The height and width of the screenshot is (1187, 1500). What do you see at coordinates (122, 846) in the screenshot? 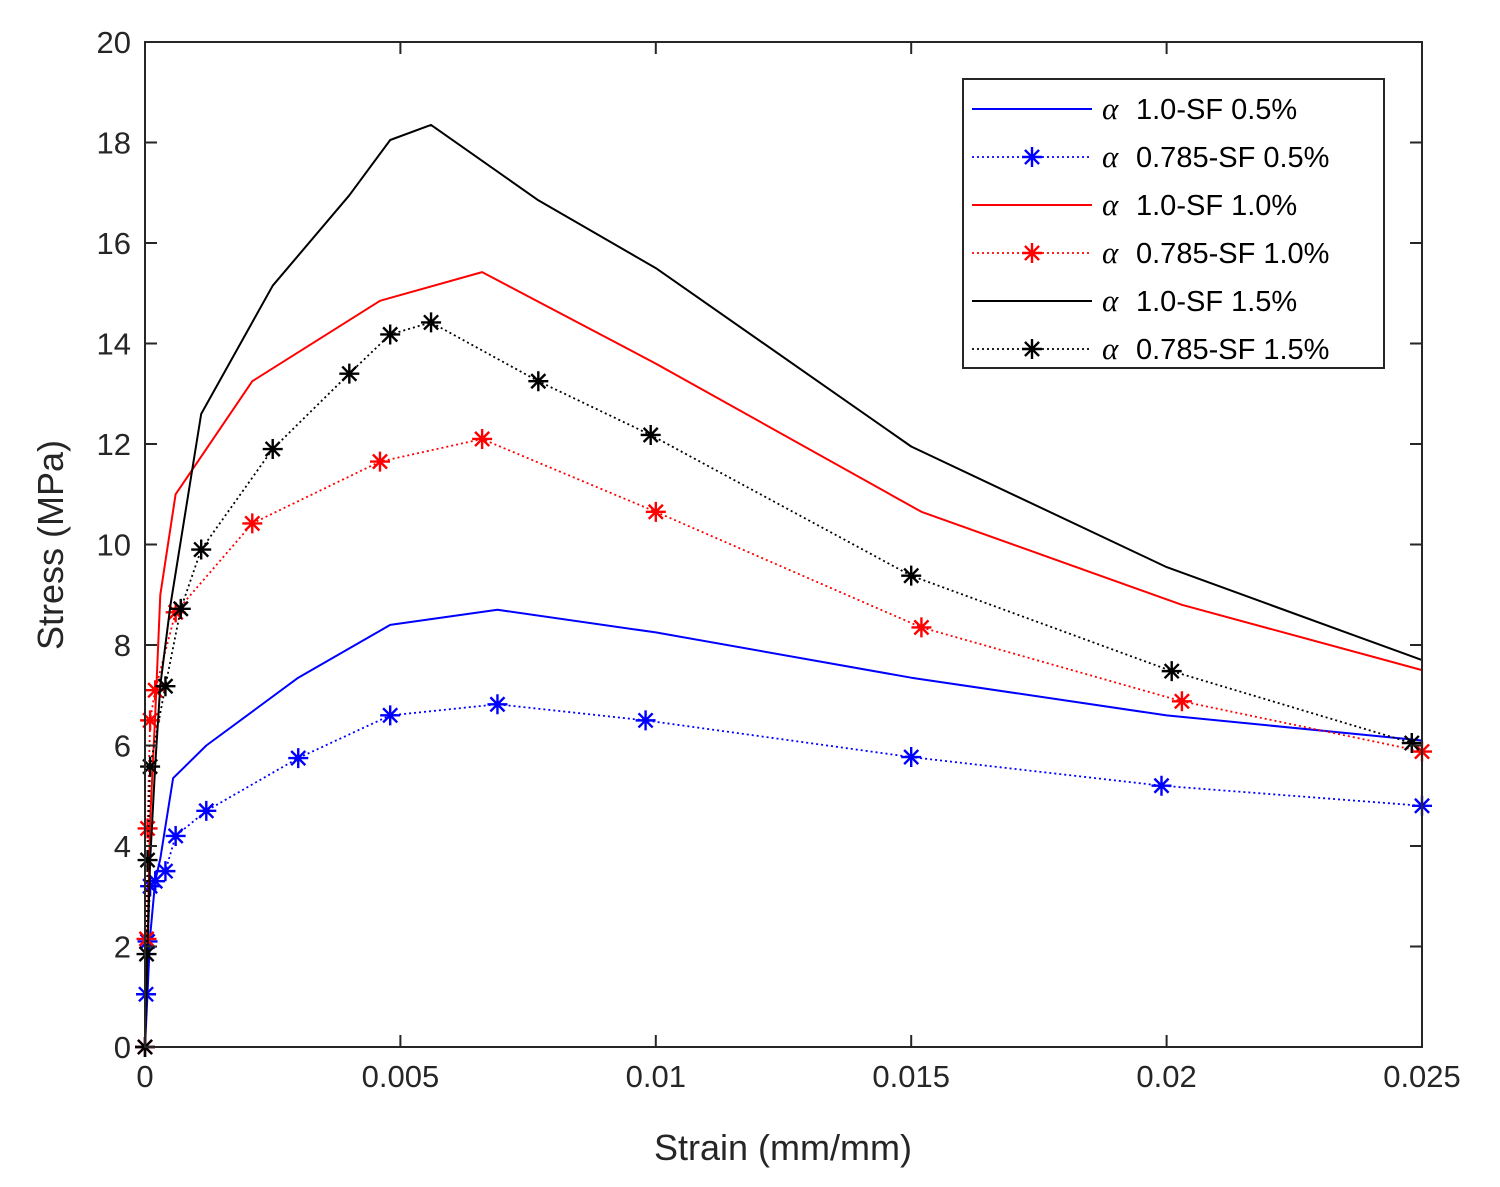
I see `y-tick-label: 4` at bounding box center [122, 846].